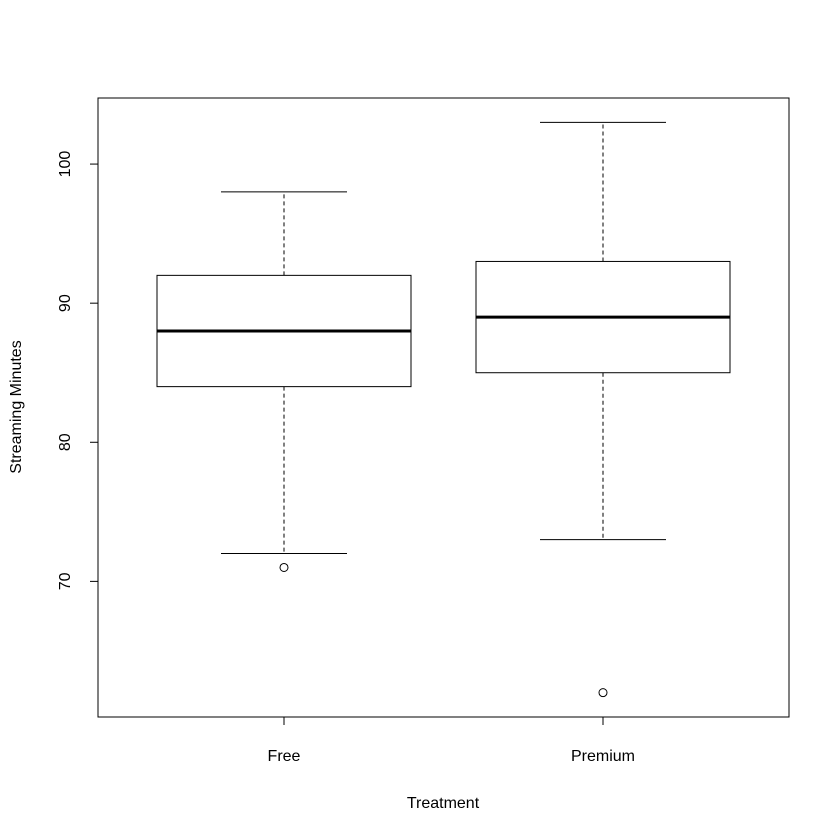 The height and width of the screenshot is (840, 840). I want to click on y-tick-label: 70, so click(65, 581).